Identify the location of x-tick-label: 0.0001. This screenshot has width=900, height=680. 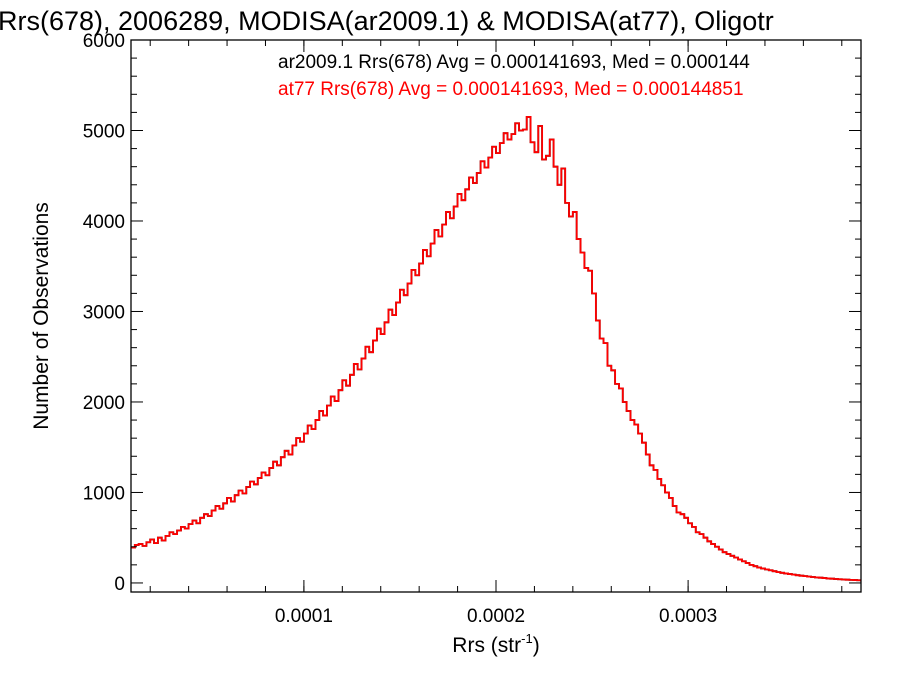
(304, 616).